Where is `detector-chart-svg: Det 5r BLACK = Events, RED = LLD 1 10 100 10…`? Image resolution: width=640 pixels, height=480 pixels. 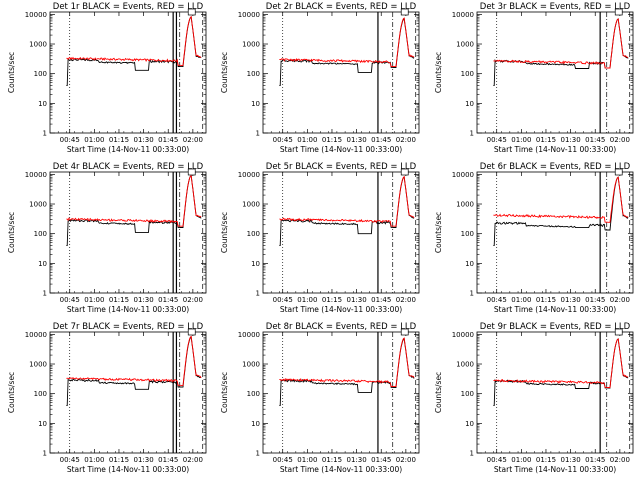
detector-chart-svg: Det 5r BLACK = Events, RED = LLD 1 10 100 10… is located at coordinates (320, 238).